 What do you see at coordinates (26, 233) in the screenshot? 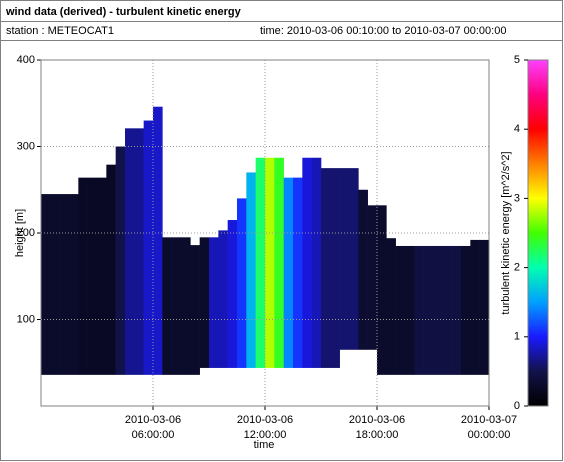
I see `y-tick-label: 200` at bounding box center [26, 233].